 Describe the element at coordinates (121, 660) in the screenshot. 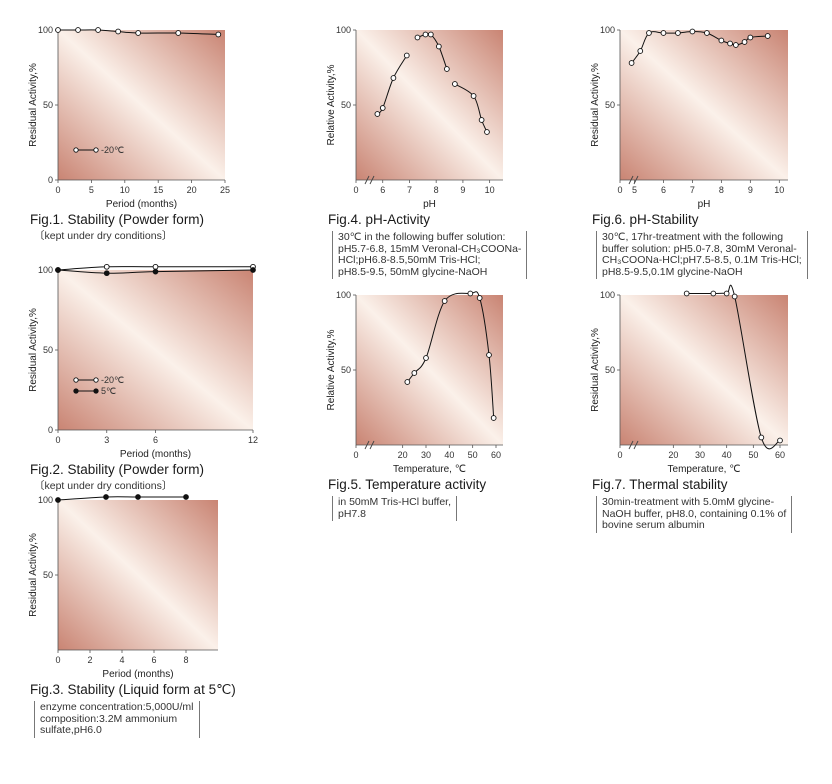

I see `x-tick-label: 4` at that location.